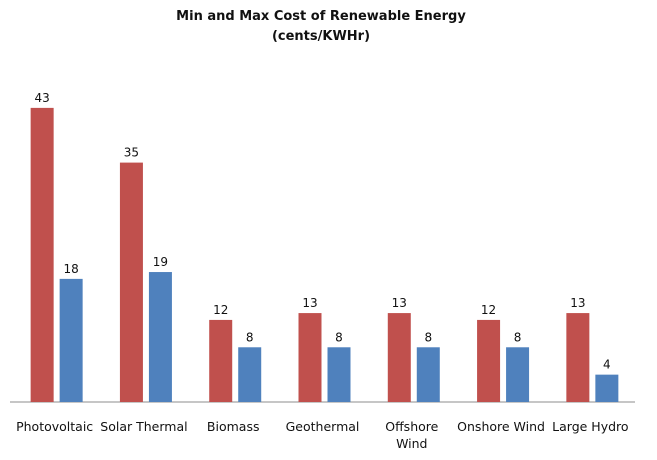  Describe the element at coordinates (488, 310) in the screenshot. I see `value-label-series-1-cat-6: 12` at that location.